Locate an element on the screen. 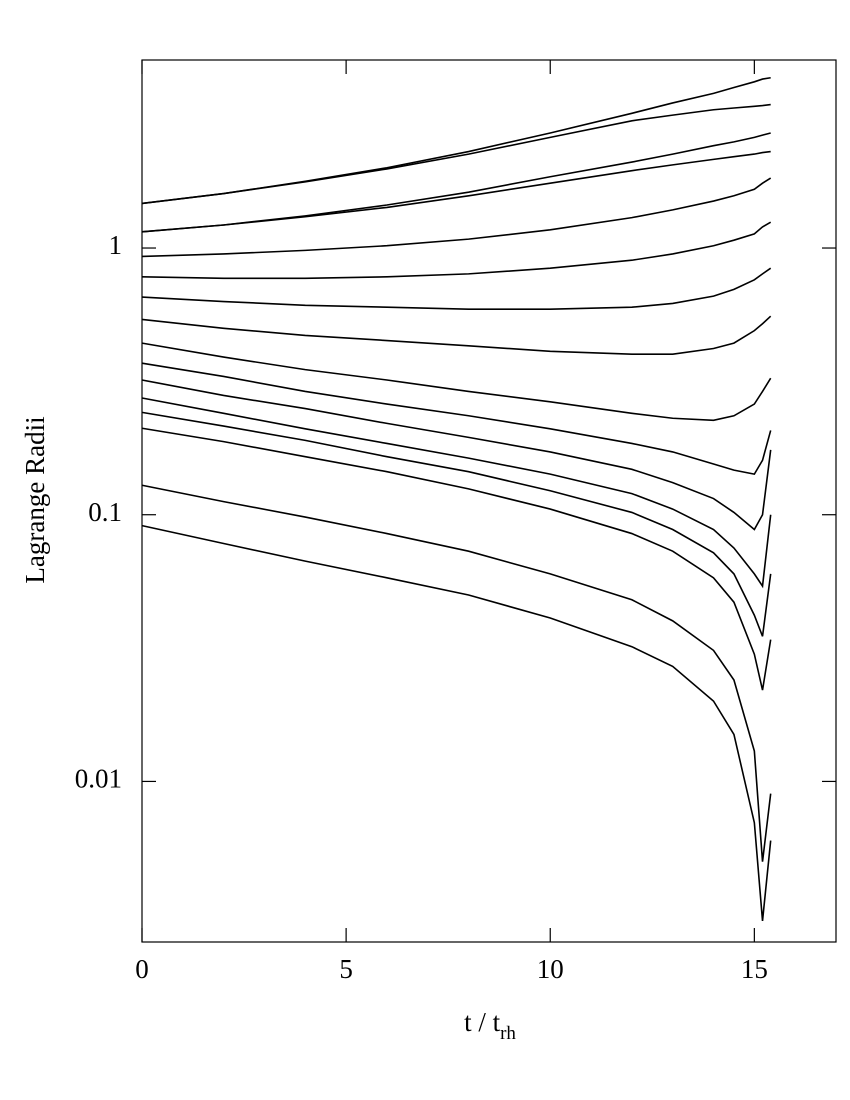  y-tick-label: 1 is located at coordinates (116, 245).